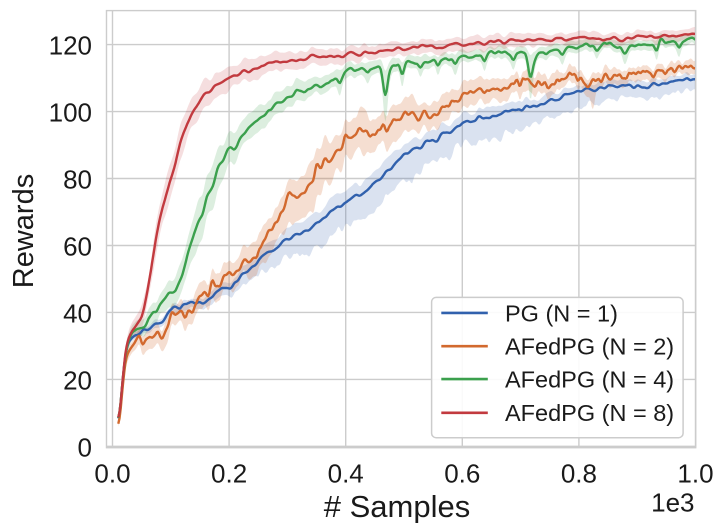  Describe the element at coordinates (589, 347) in the screenshot. I see `svg-text: AFedPG (N = 2)` at that location.